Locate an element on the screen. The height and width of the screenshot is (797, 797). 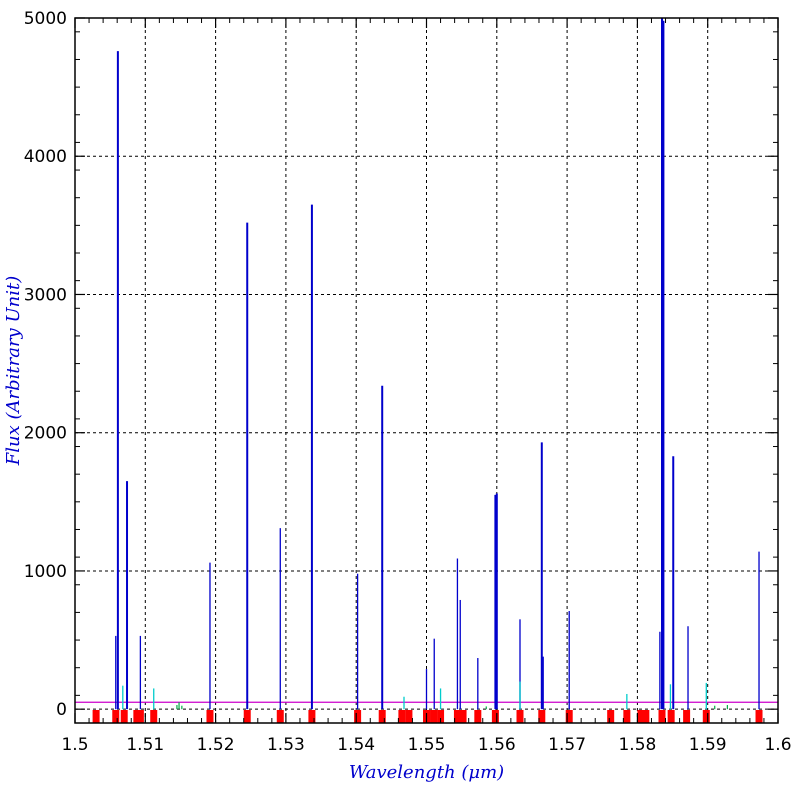
x-tick-label: 1.53 is located at coordinates (286, 745).